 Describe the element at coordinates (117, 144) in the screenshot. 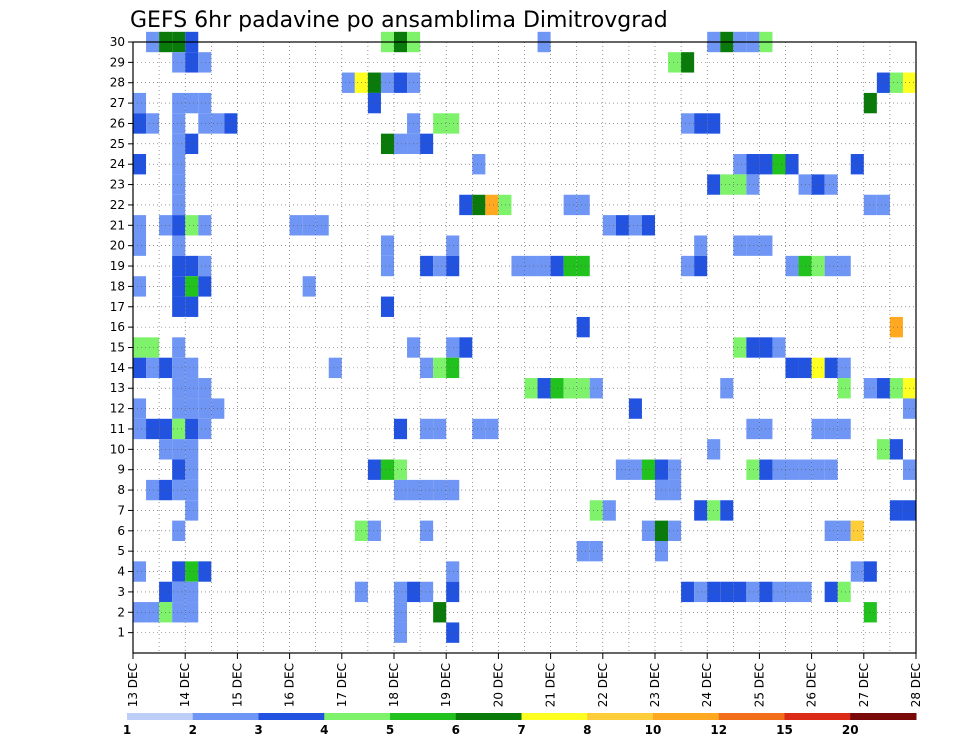

I see `y-tick-label: 25` at that location.